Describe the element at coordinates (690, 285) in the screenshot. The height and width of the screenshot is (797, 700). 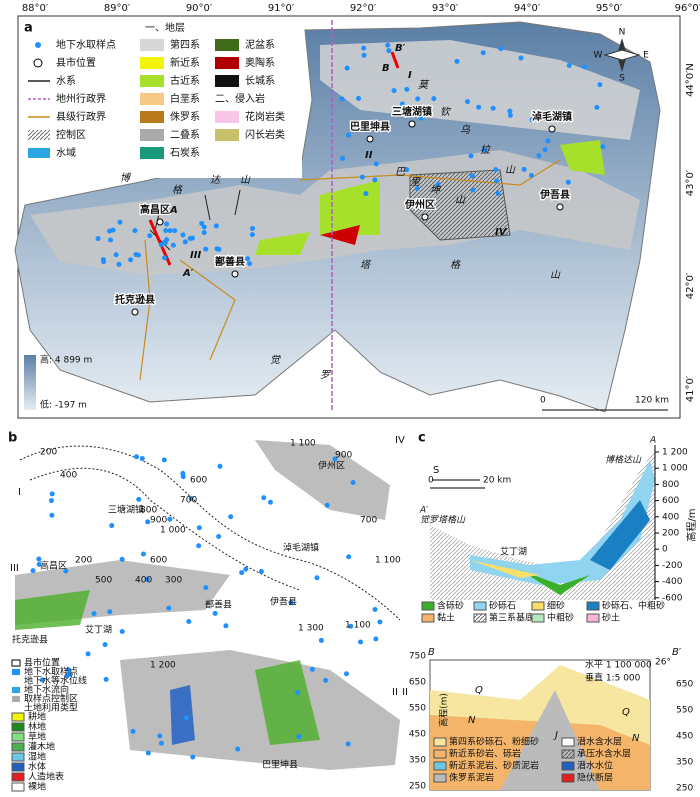
I see `lat-label: 42°0′` at that location.